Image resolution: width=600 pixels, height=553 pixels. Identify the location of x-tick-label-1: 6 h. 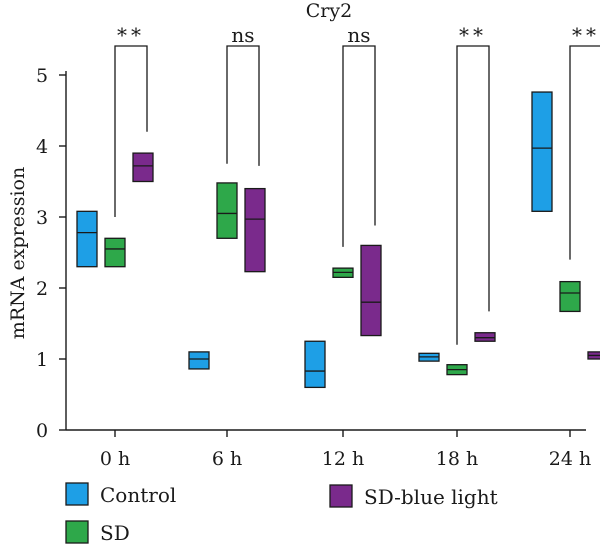
(227, 459).